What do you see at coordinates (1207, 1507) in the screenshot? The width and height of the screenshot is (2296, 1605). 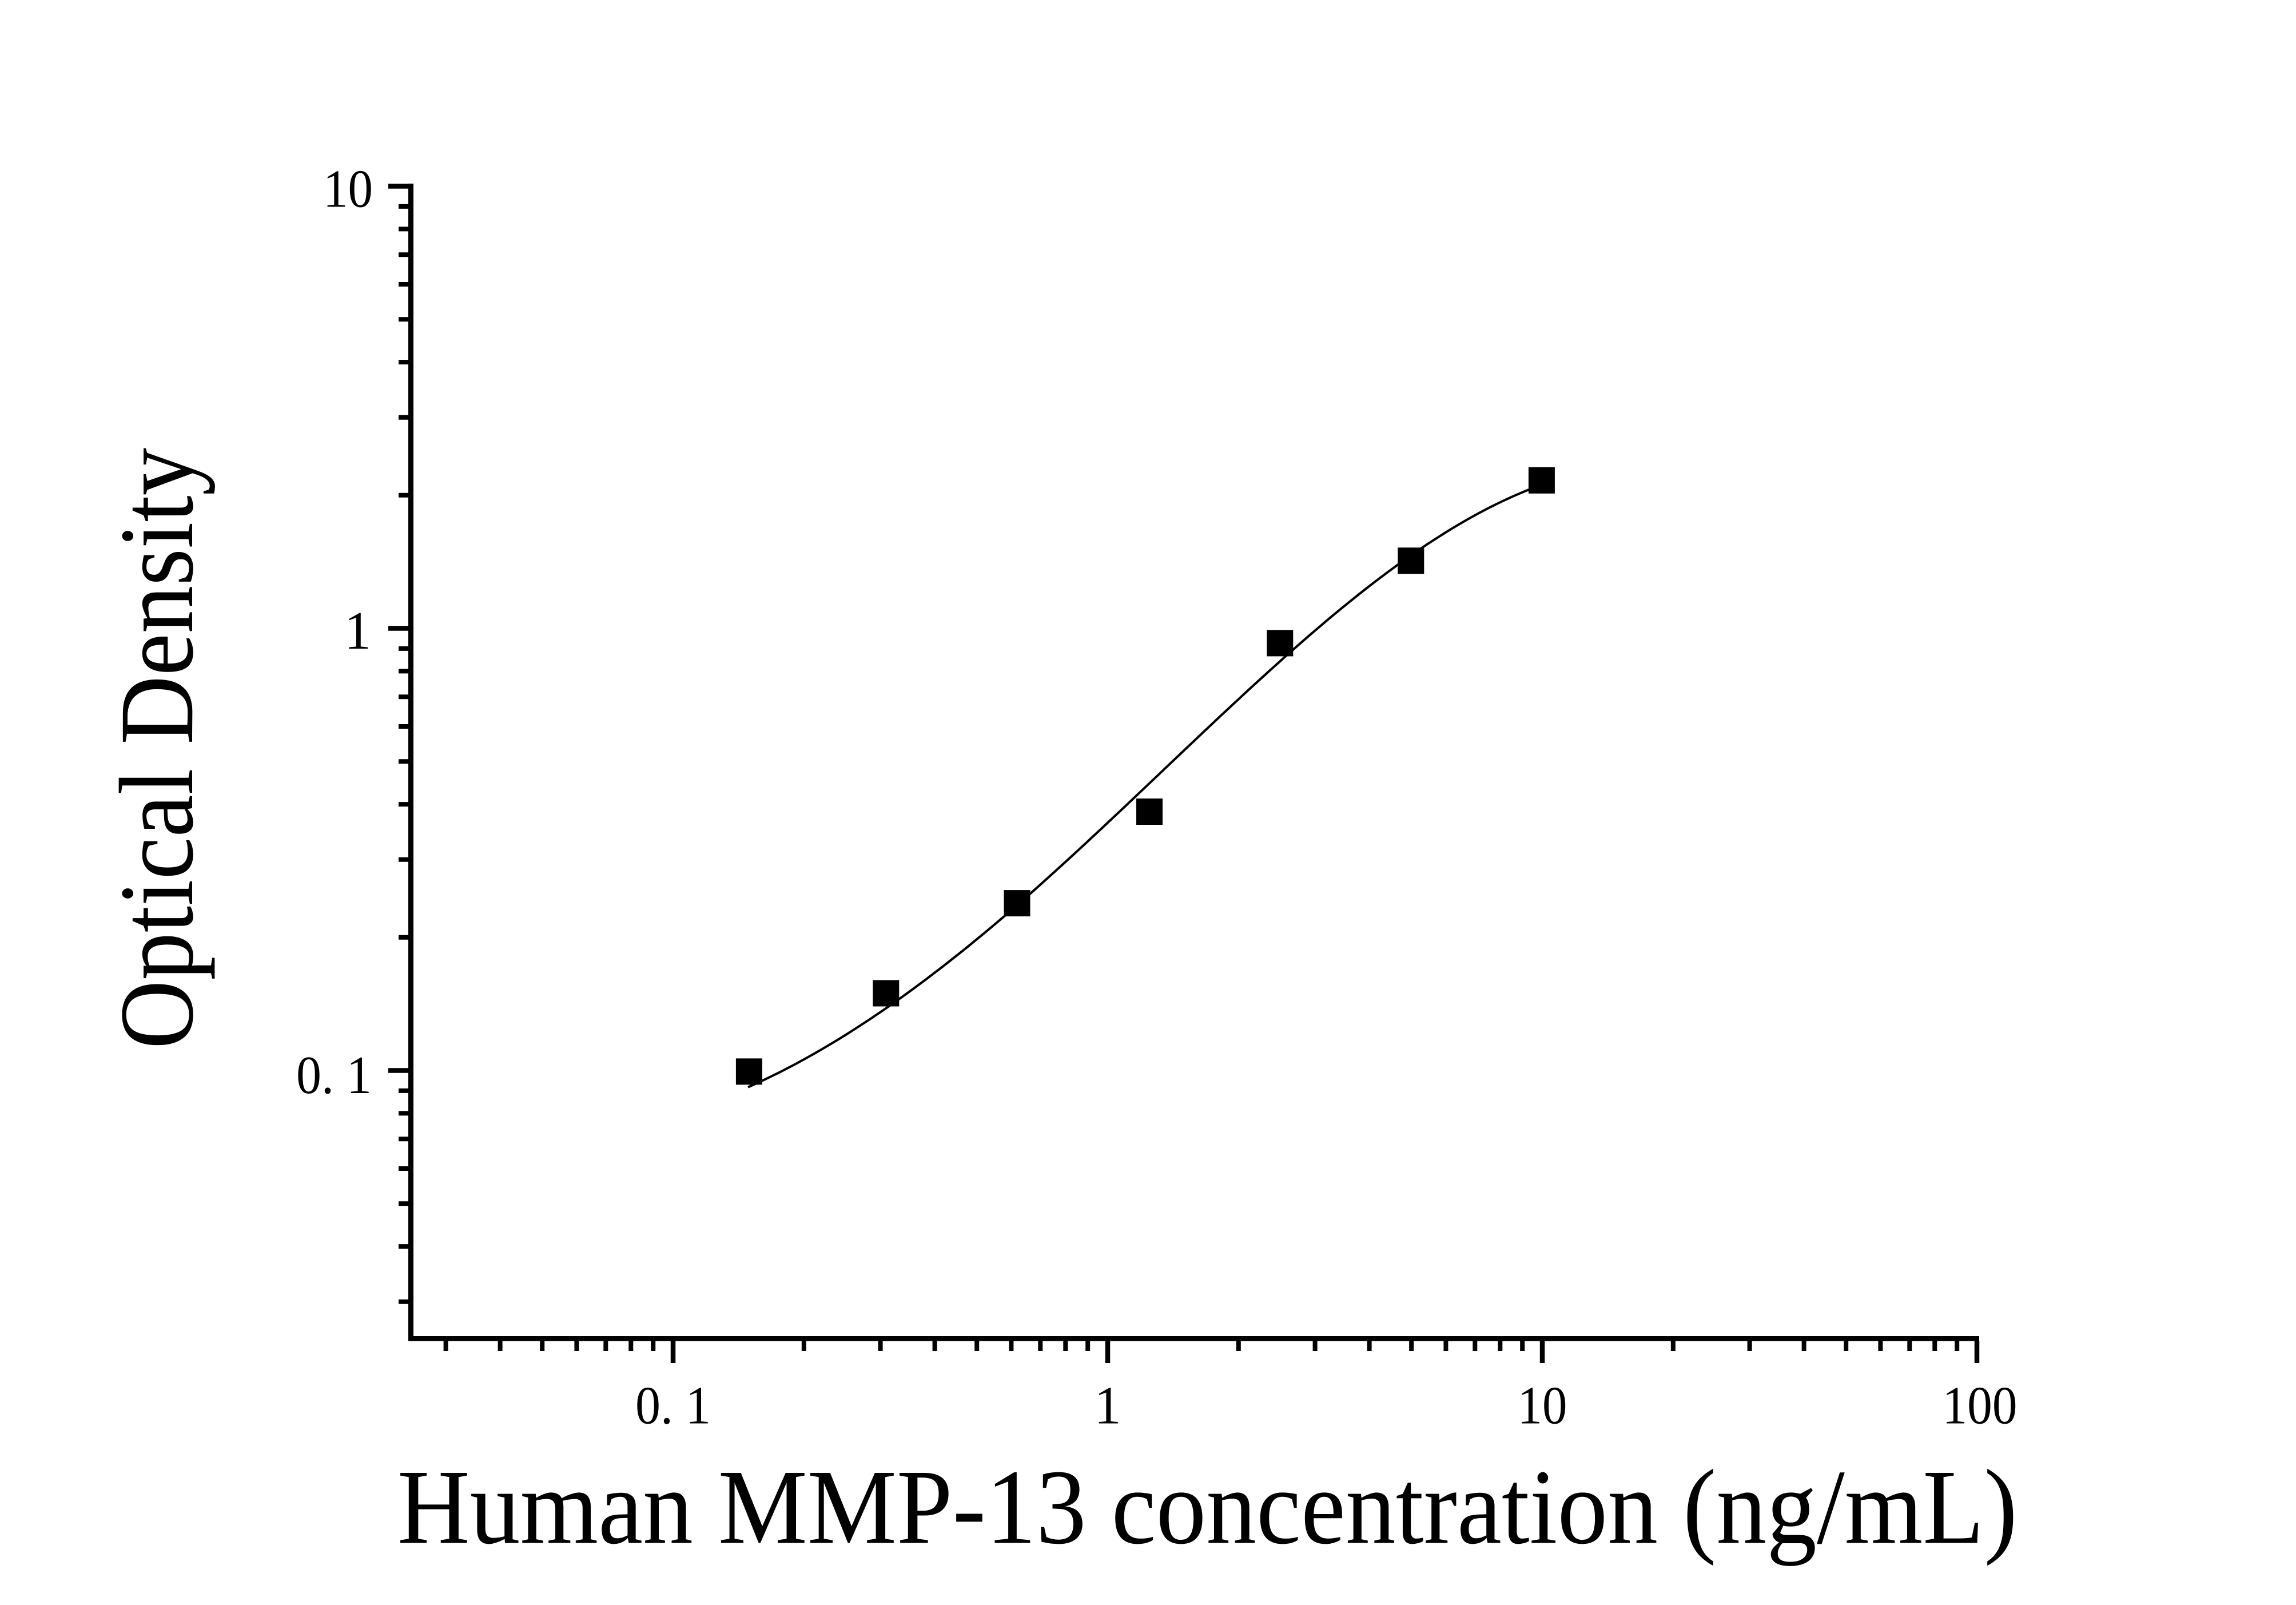 I see `svg-text:Human MMP-13 concentration (ng: Human MMP-13 concentration (ng/mL)` at bounding box center [1207, 1507].